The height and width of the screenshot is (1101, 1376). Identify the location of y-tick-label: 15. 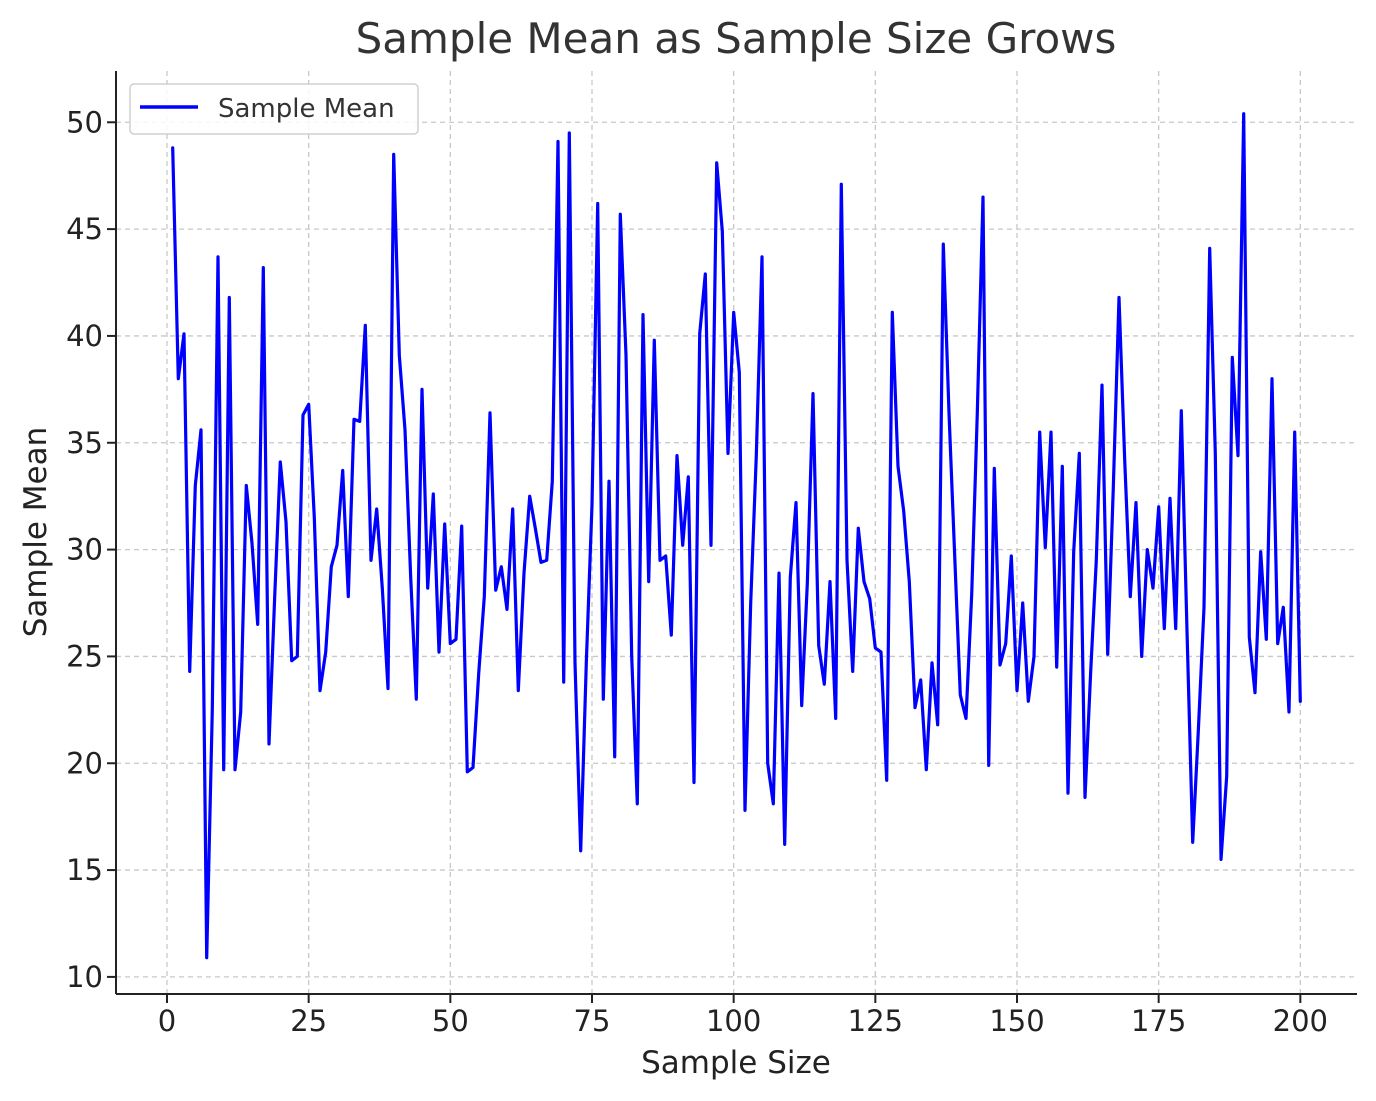
(84, 870).